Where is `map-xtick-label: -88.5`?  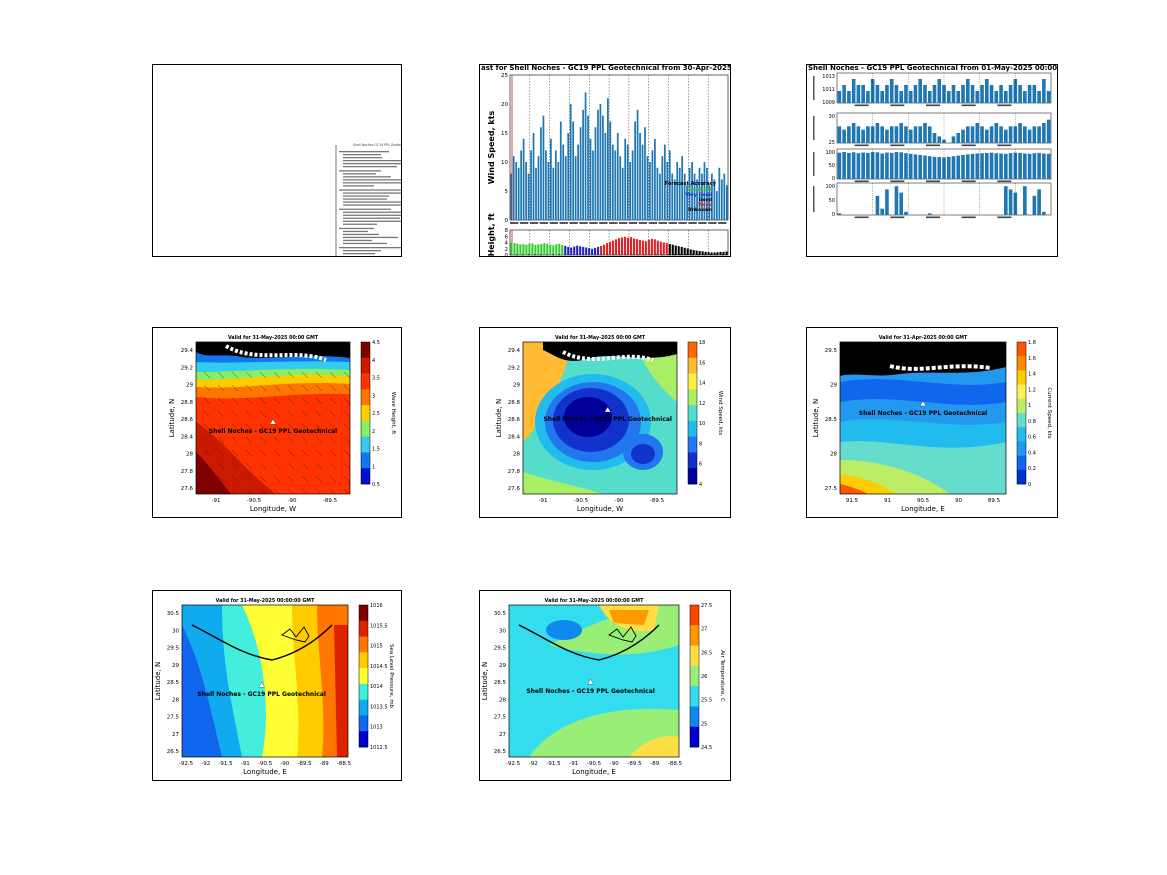 map-xtick-label: -88.5 is located at coordinates (675, 764).